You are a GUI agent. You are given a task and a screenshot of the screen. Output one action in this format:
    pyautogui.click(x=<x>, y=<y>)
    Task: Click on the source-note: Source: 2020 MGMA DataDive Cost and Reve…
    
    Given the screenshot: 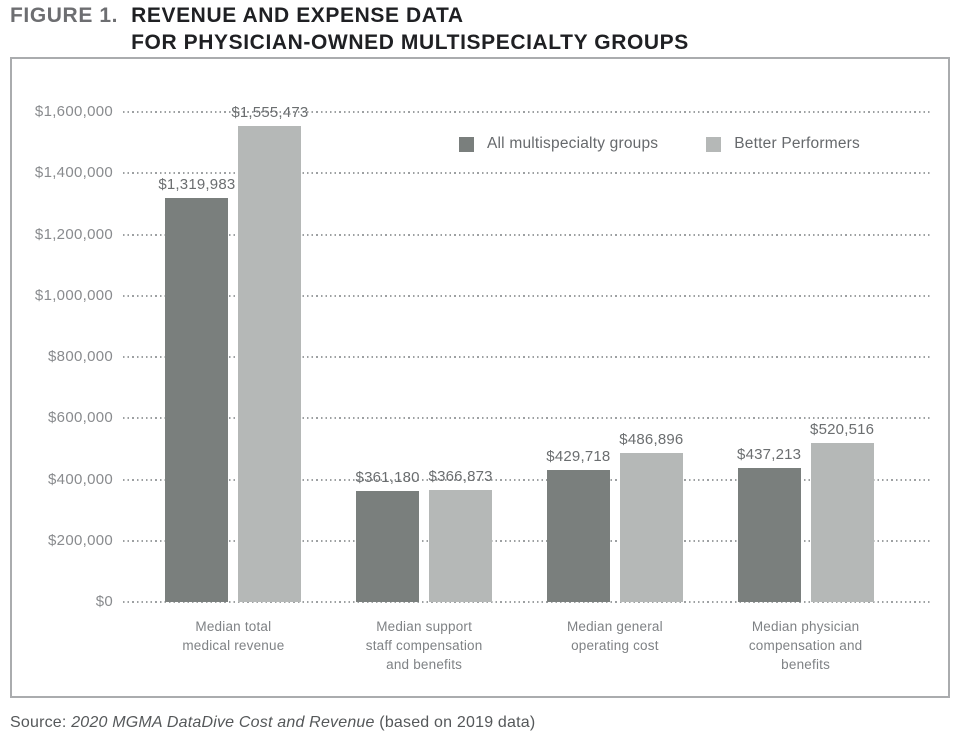 What is the action you would take?
    pyautogui.click(x=272, y=723)
    